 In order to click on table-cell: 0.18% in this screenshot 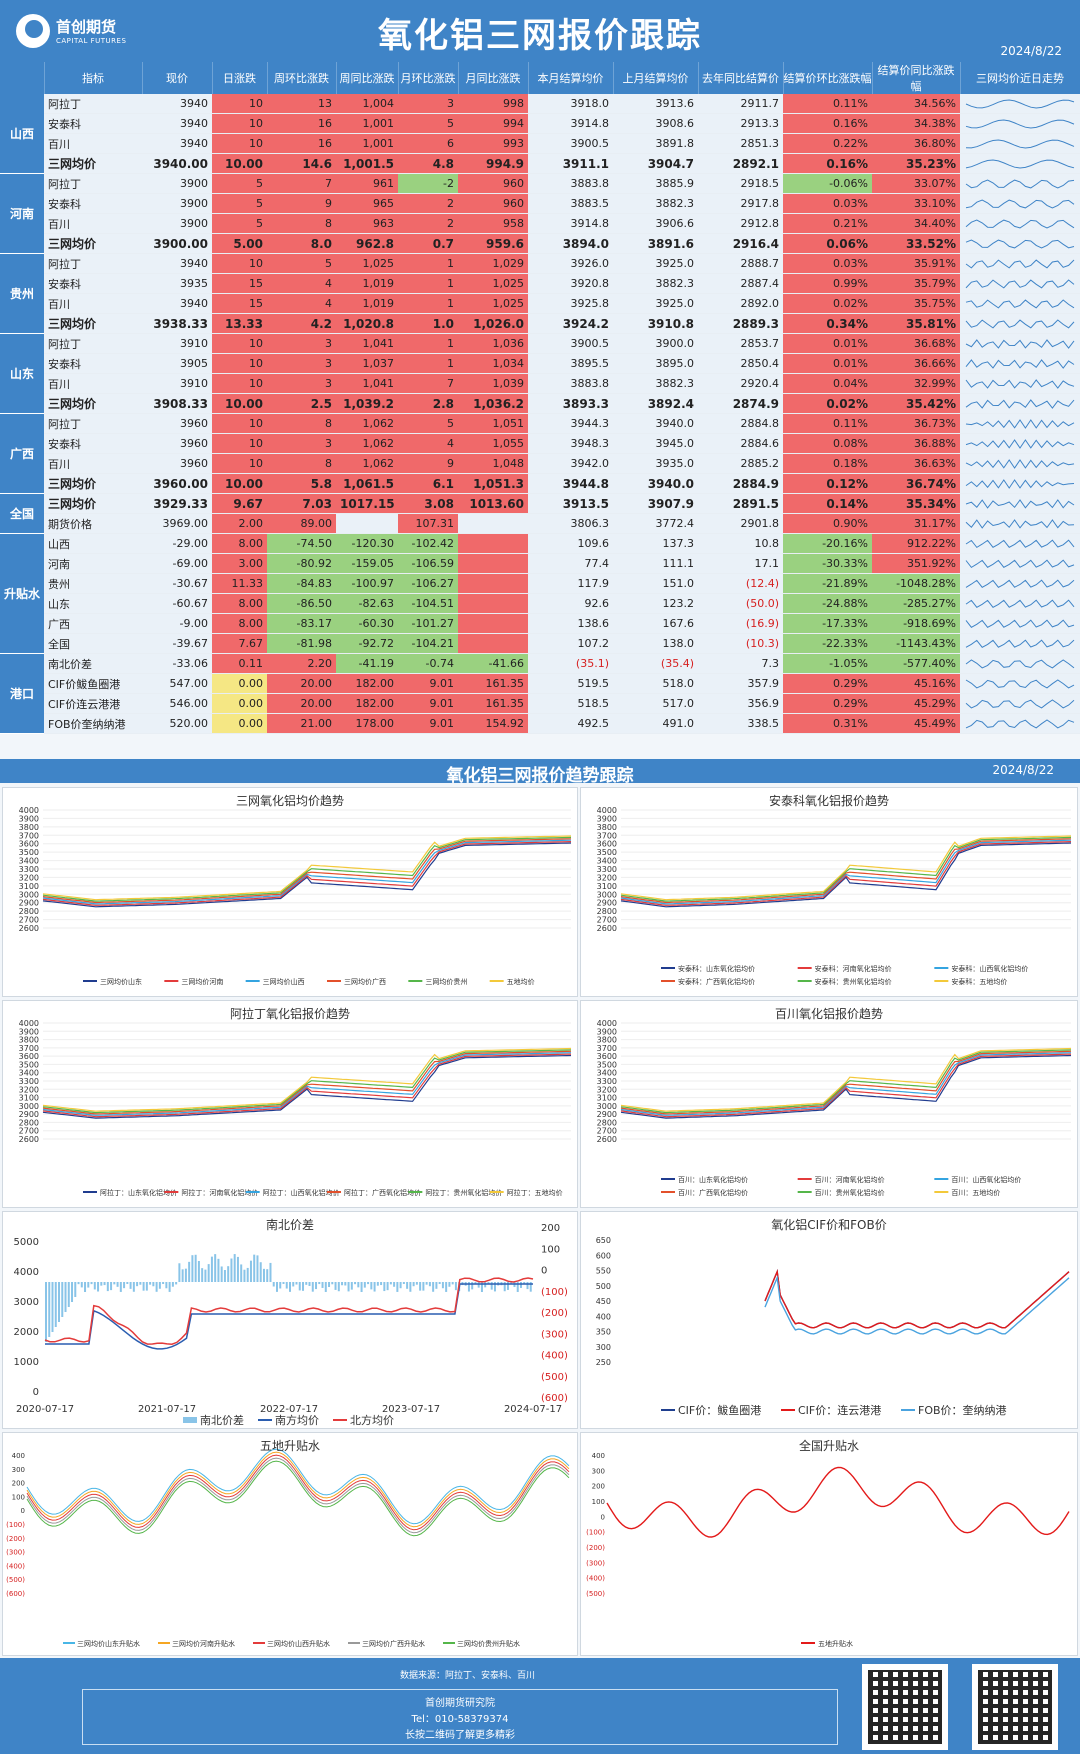, I will do `click(827, 463)`.